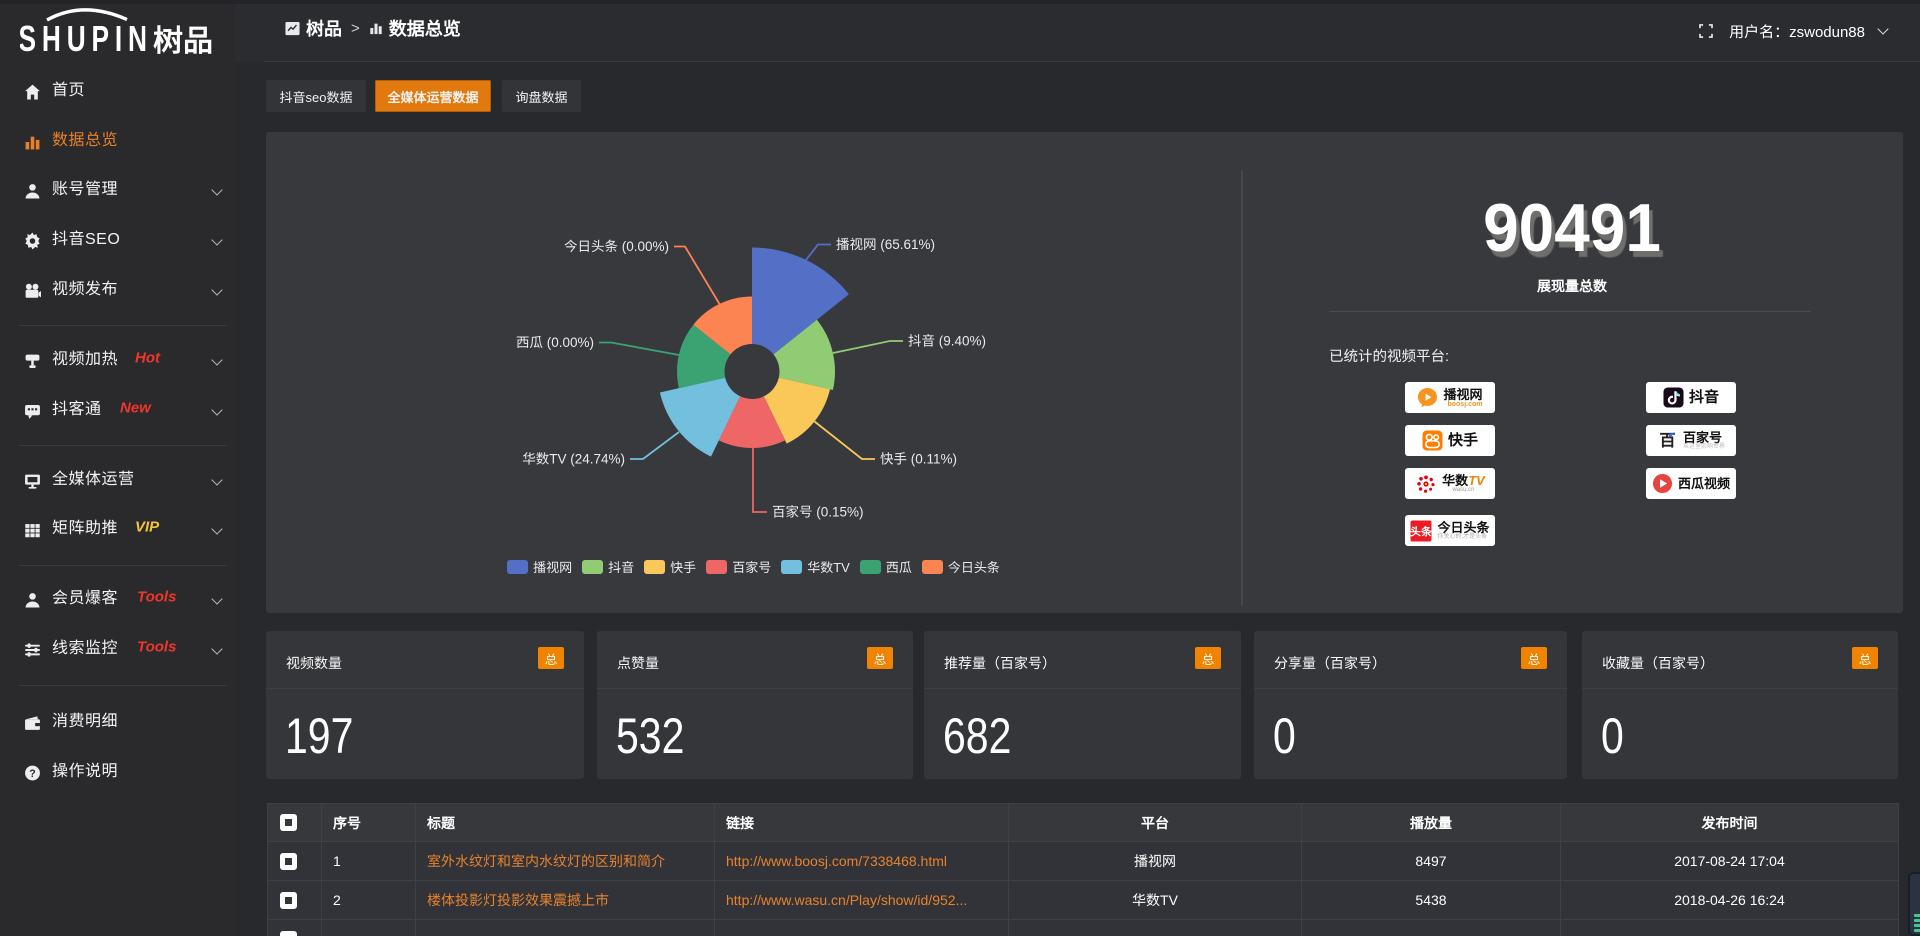 The width and height of the screenshot is (1920, 936). Describe the element at coordinates (885, 244) in the screenshot. I see `svg-text: 播视网 (65.61%)` at that location.